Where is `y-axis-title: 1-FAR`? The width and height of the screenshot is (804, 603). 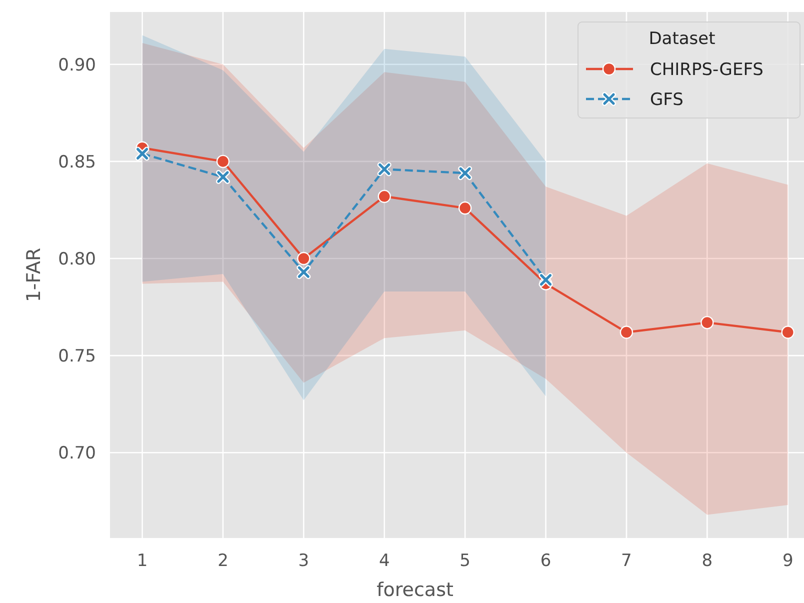 y-axis-title: 1-FAR is located at coordinates (34, 275).